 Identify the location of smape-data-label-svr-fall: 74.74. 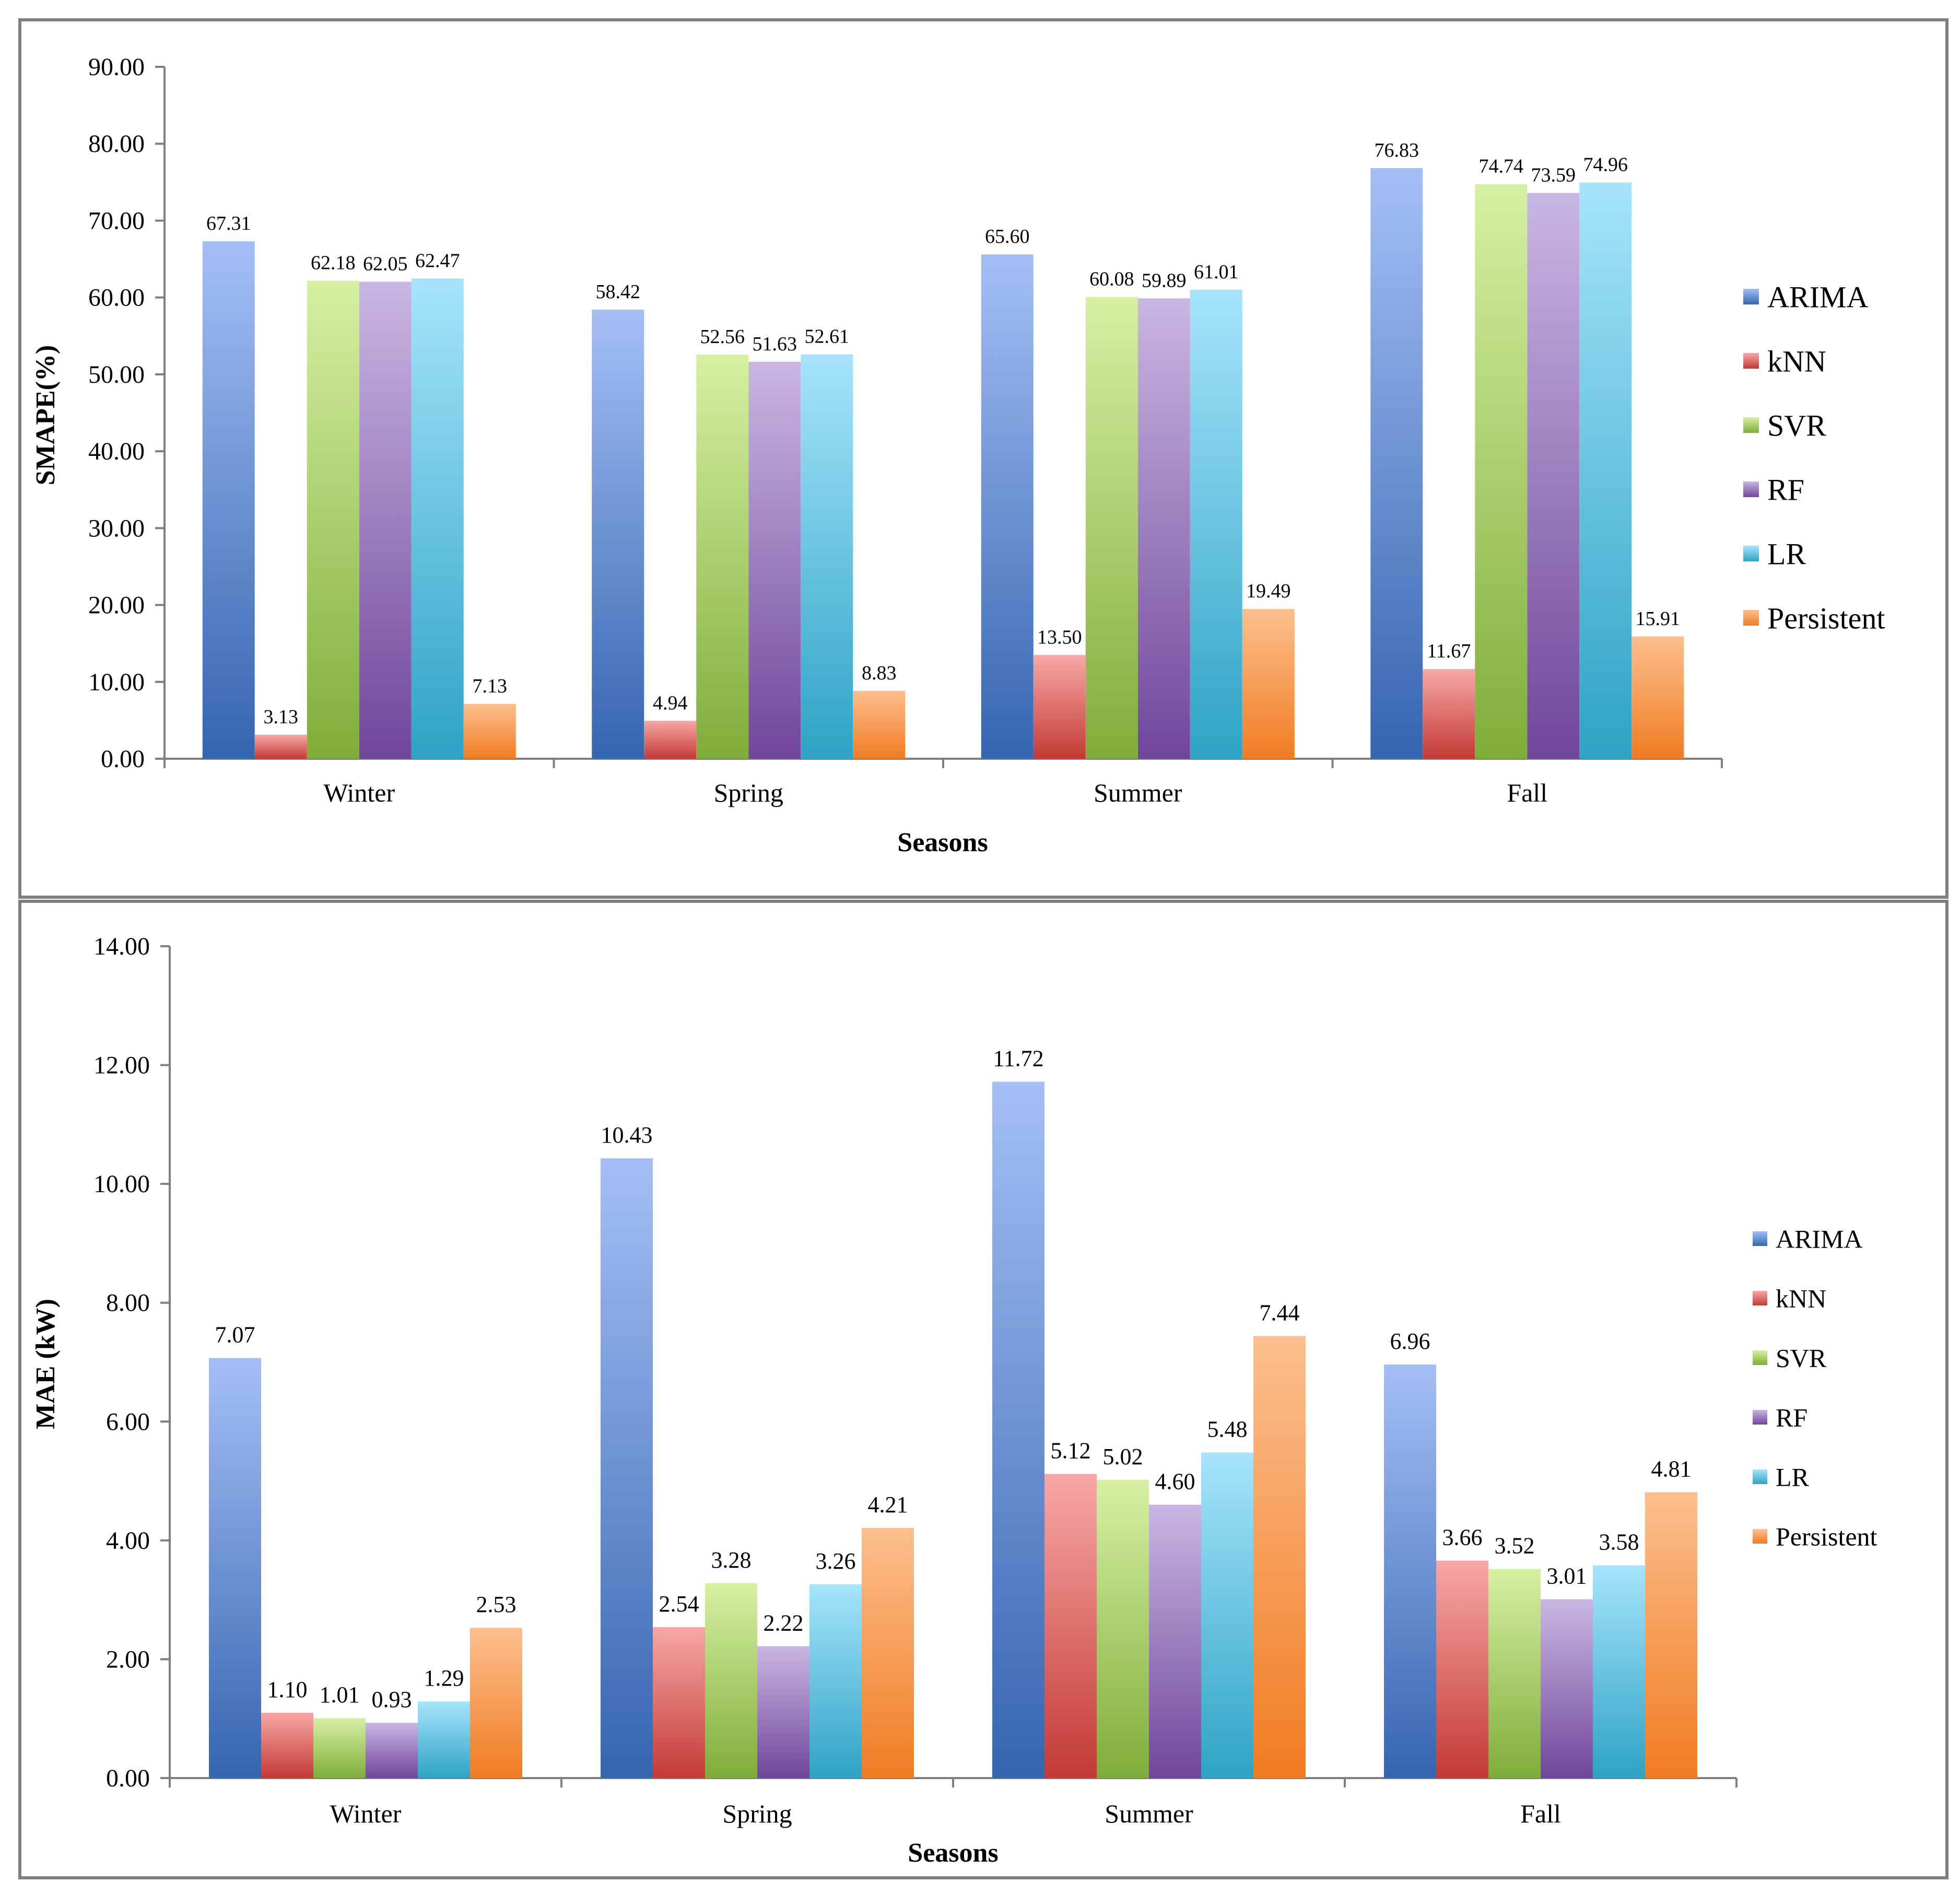
(1501, 167).